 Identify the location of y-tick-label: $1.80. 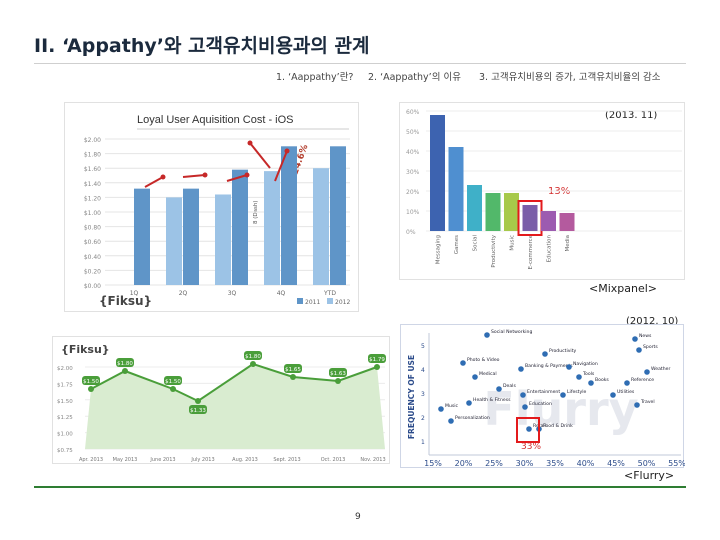
(92, 155).